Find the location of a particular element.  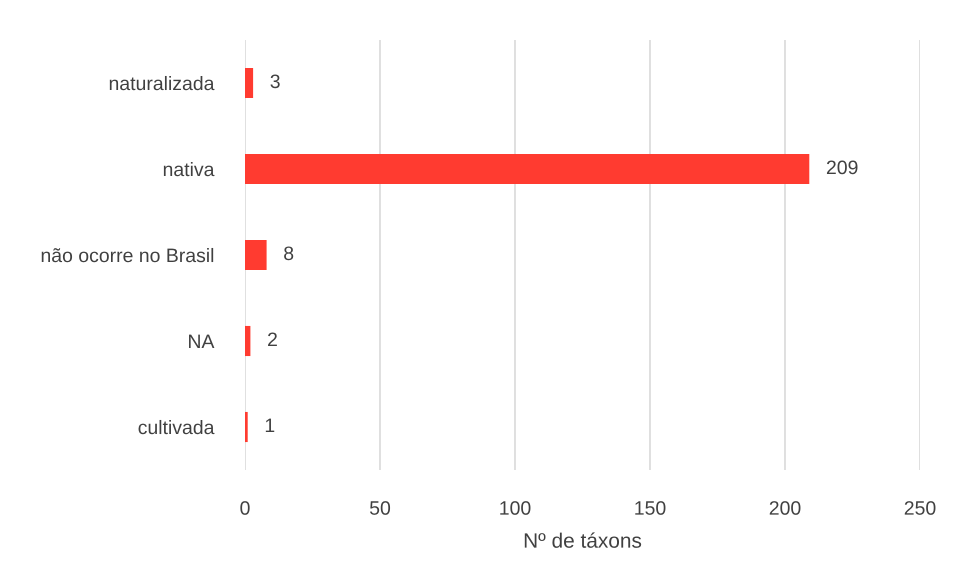

x-tick-label: 200 is located at coordinates (785, 508).